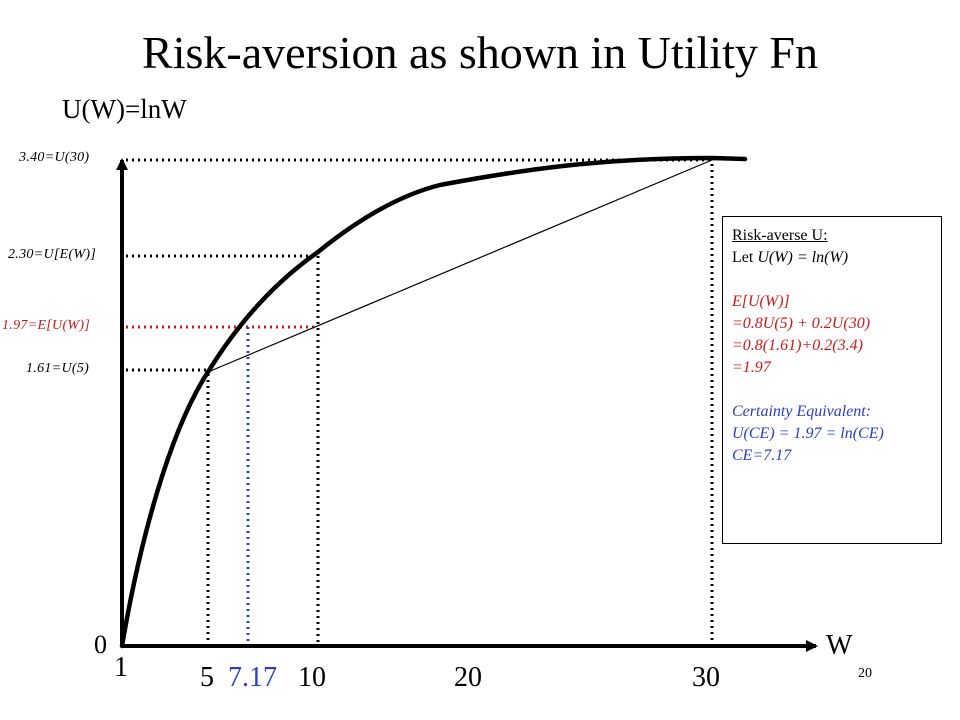  Describe the element at coordinates (121, 667) in the screenshot. I see `x-label-1: 1` at that location.